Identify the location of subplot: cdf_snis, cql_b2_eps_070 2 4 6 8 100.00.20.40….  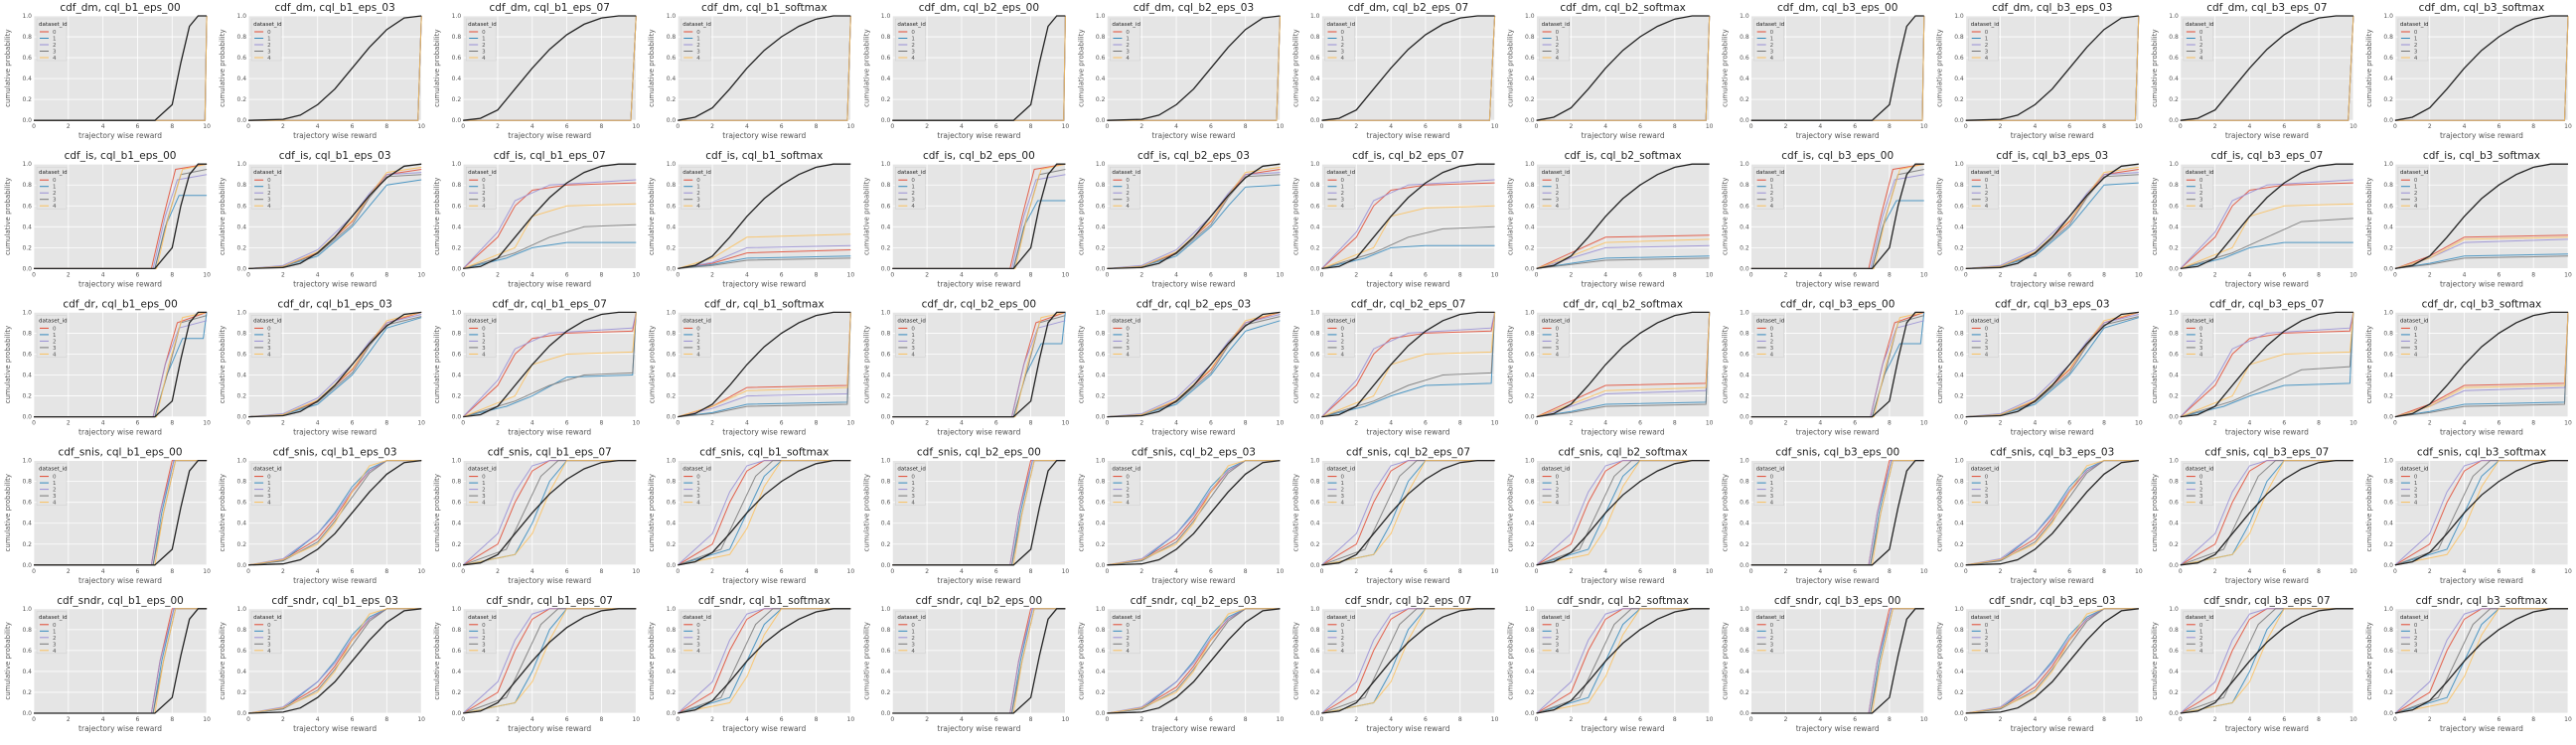
(1395, 516).